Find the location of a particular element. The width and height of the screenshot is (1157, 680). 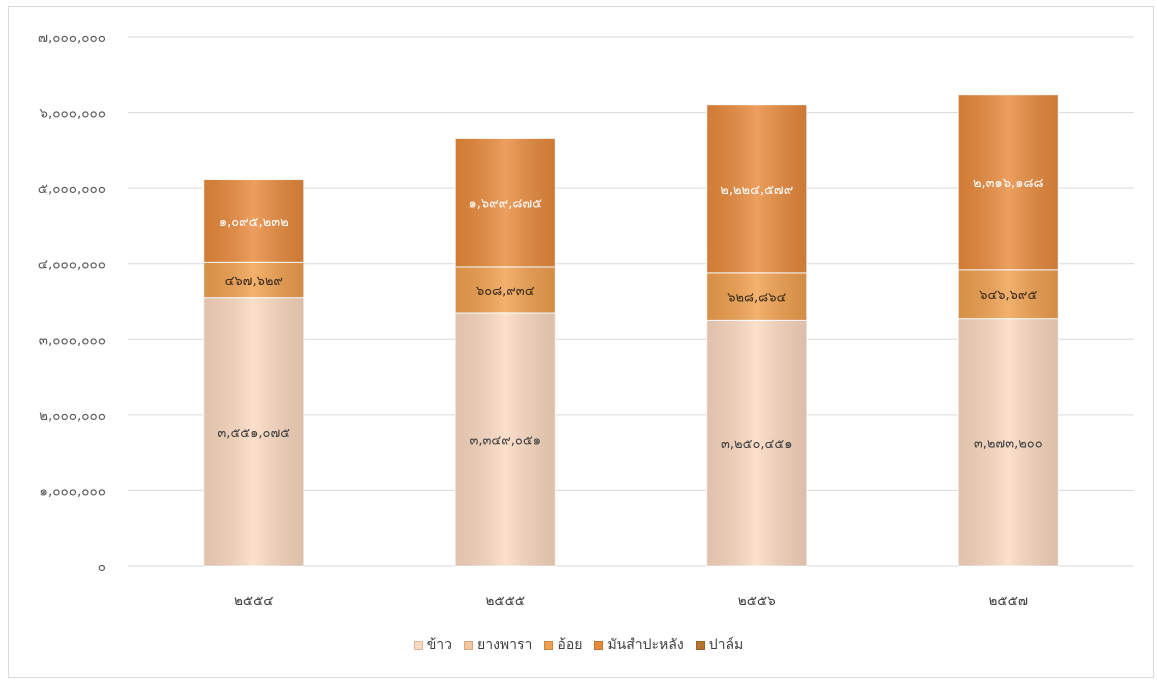

y-tick-label: ๐ is located at coordinates (102, 567).